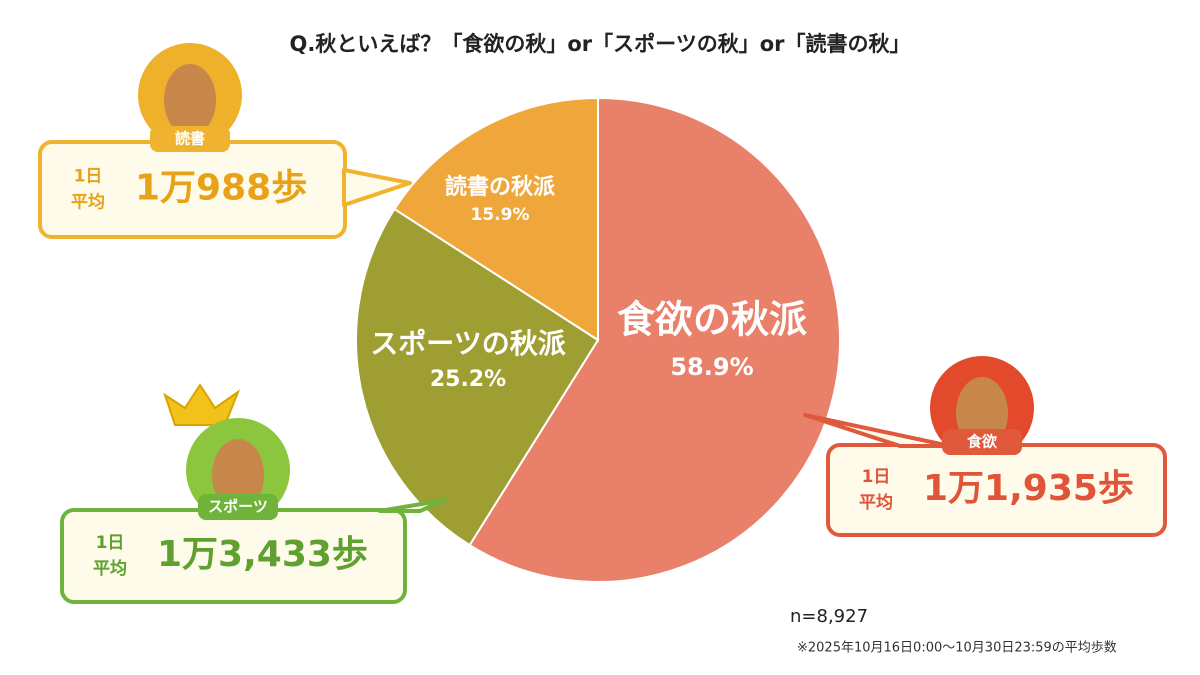 This screenshot has width=1200, height=675. What do you see at coordinates (468, 379) in the screenshot?
I see `slice-value-label: 25.2%` at bounding box center [468, 379].